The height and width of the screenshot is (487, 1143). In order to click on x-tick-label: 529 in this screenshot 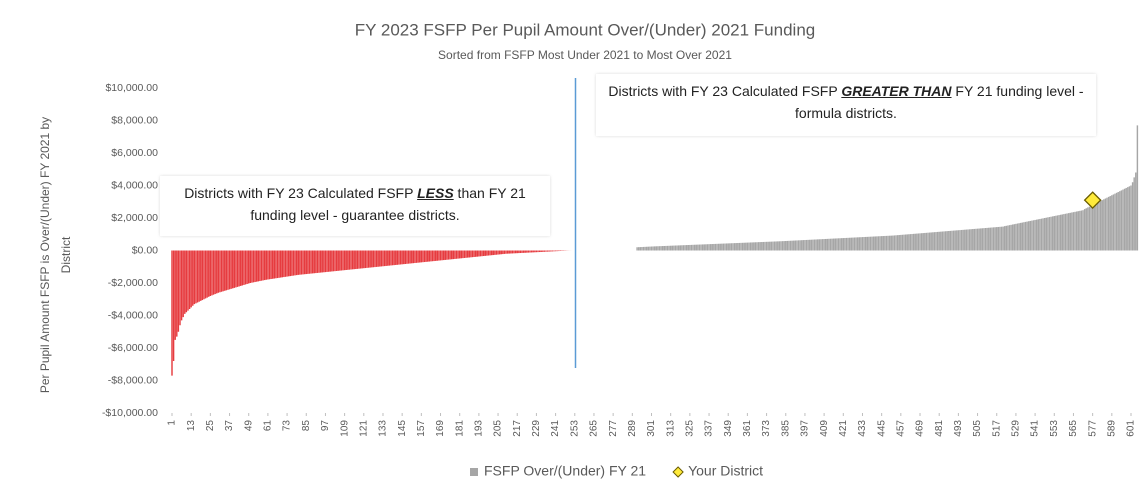, I will do `click(1016, 428)`.